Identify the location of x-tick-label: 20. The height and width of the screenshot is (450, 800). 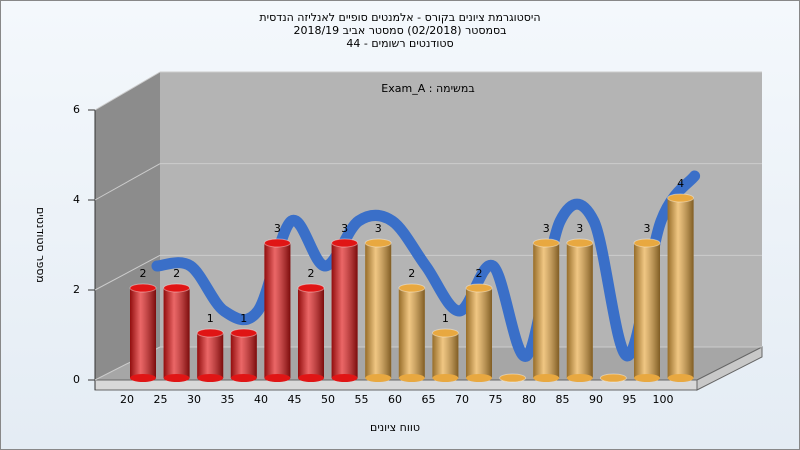
(127, 399).